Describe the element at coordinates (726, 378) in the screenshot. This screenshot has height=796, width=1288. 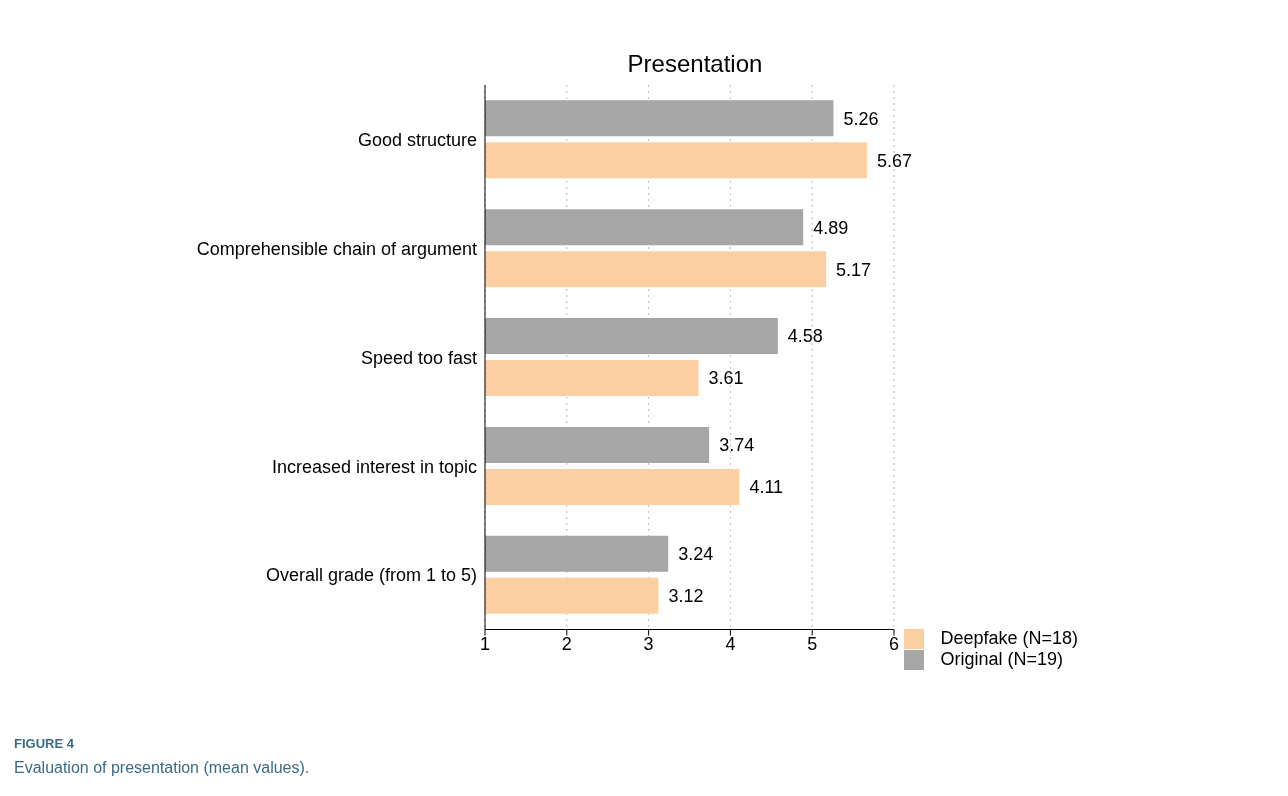
I see `data-label: 3.61` at that location.